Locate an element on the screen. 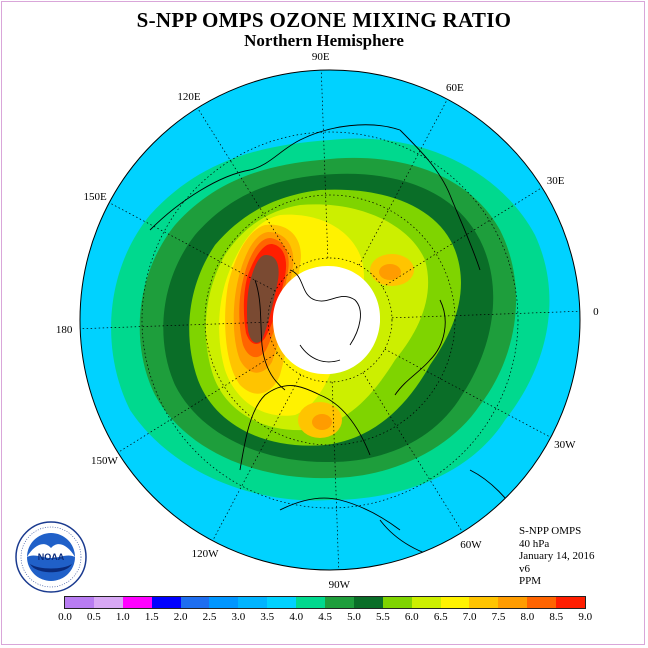 This screenshot has width=648, height=648. longitude-label: 60W is located at coordinates (471, 545).